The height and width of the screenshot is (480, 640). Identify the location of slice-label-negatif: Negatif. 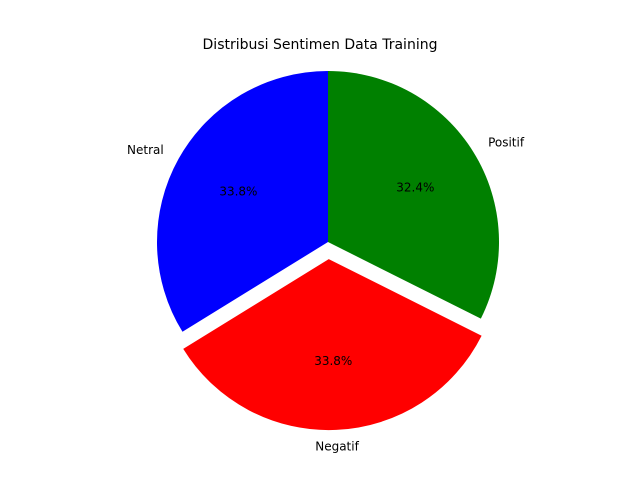
(337, 447).